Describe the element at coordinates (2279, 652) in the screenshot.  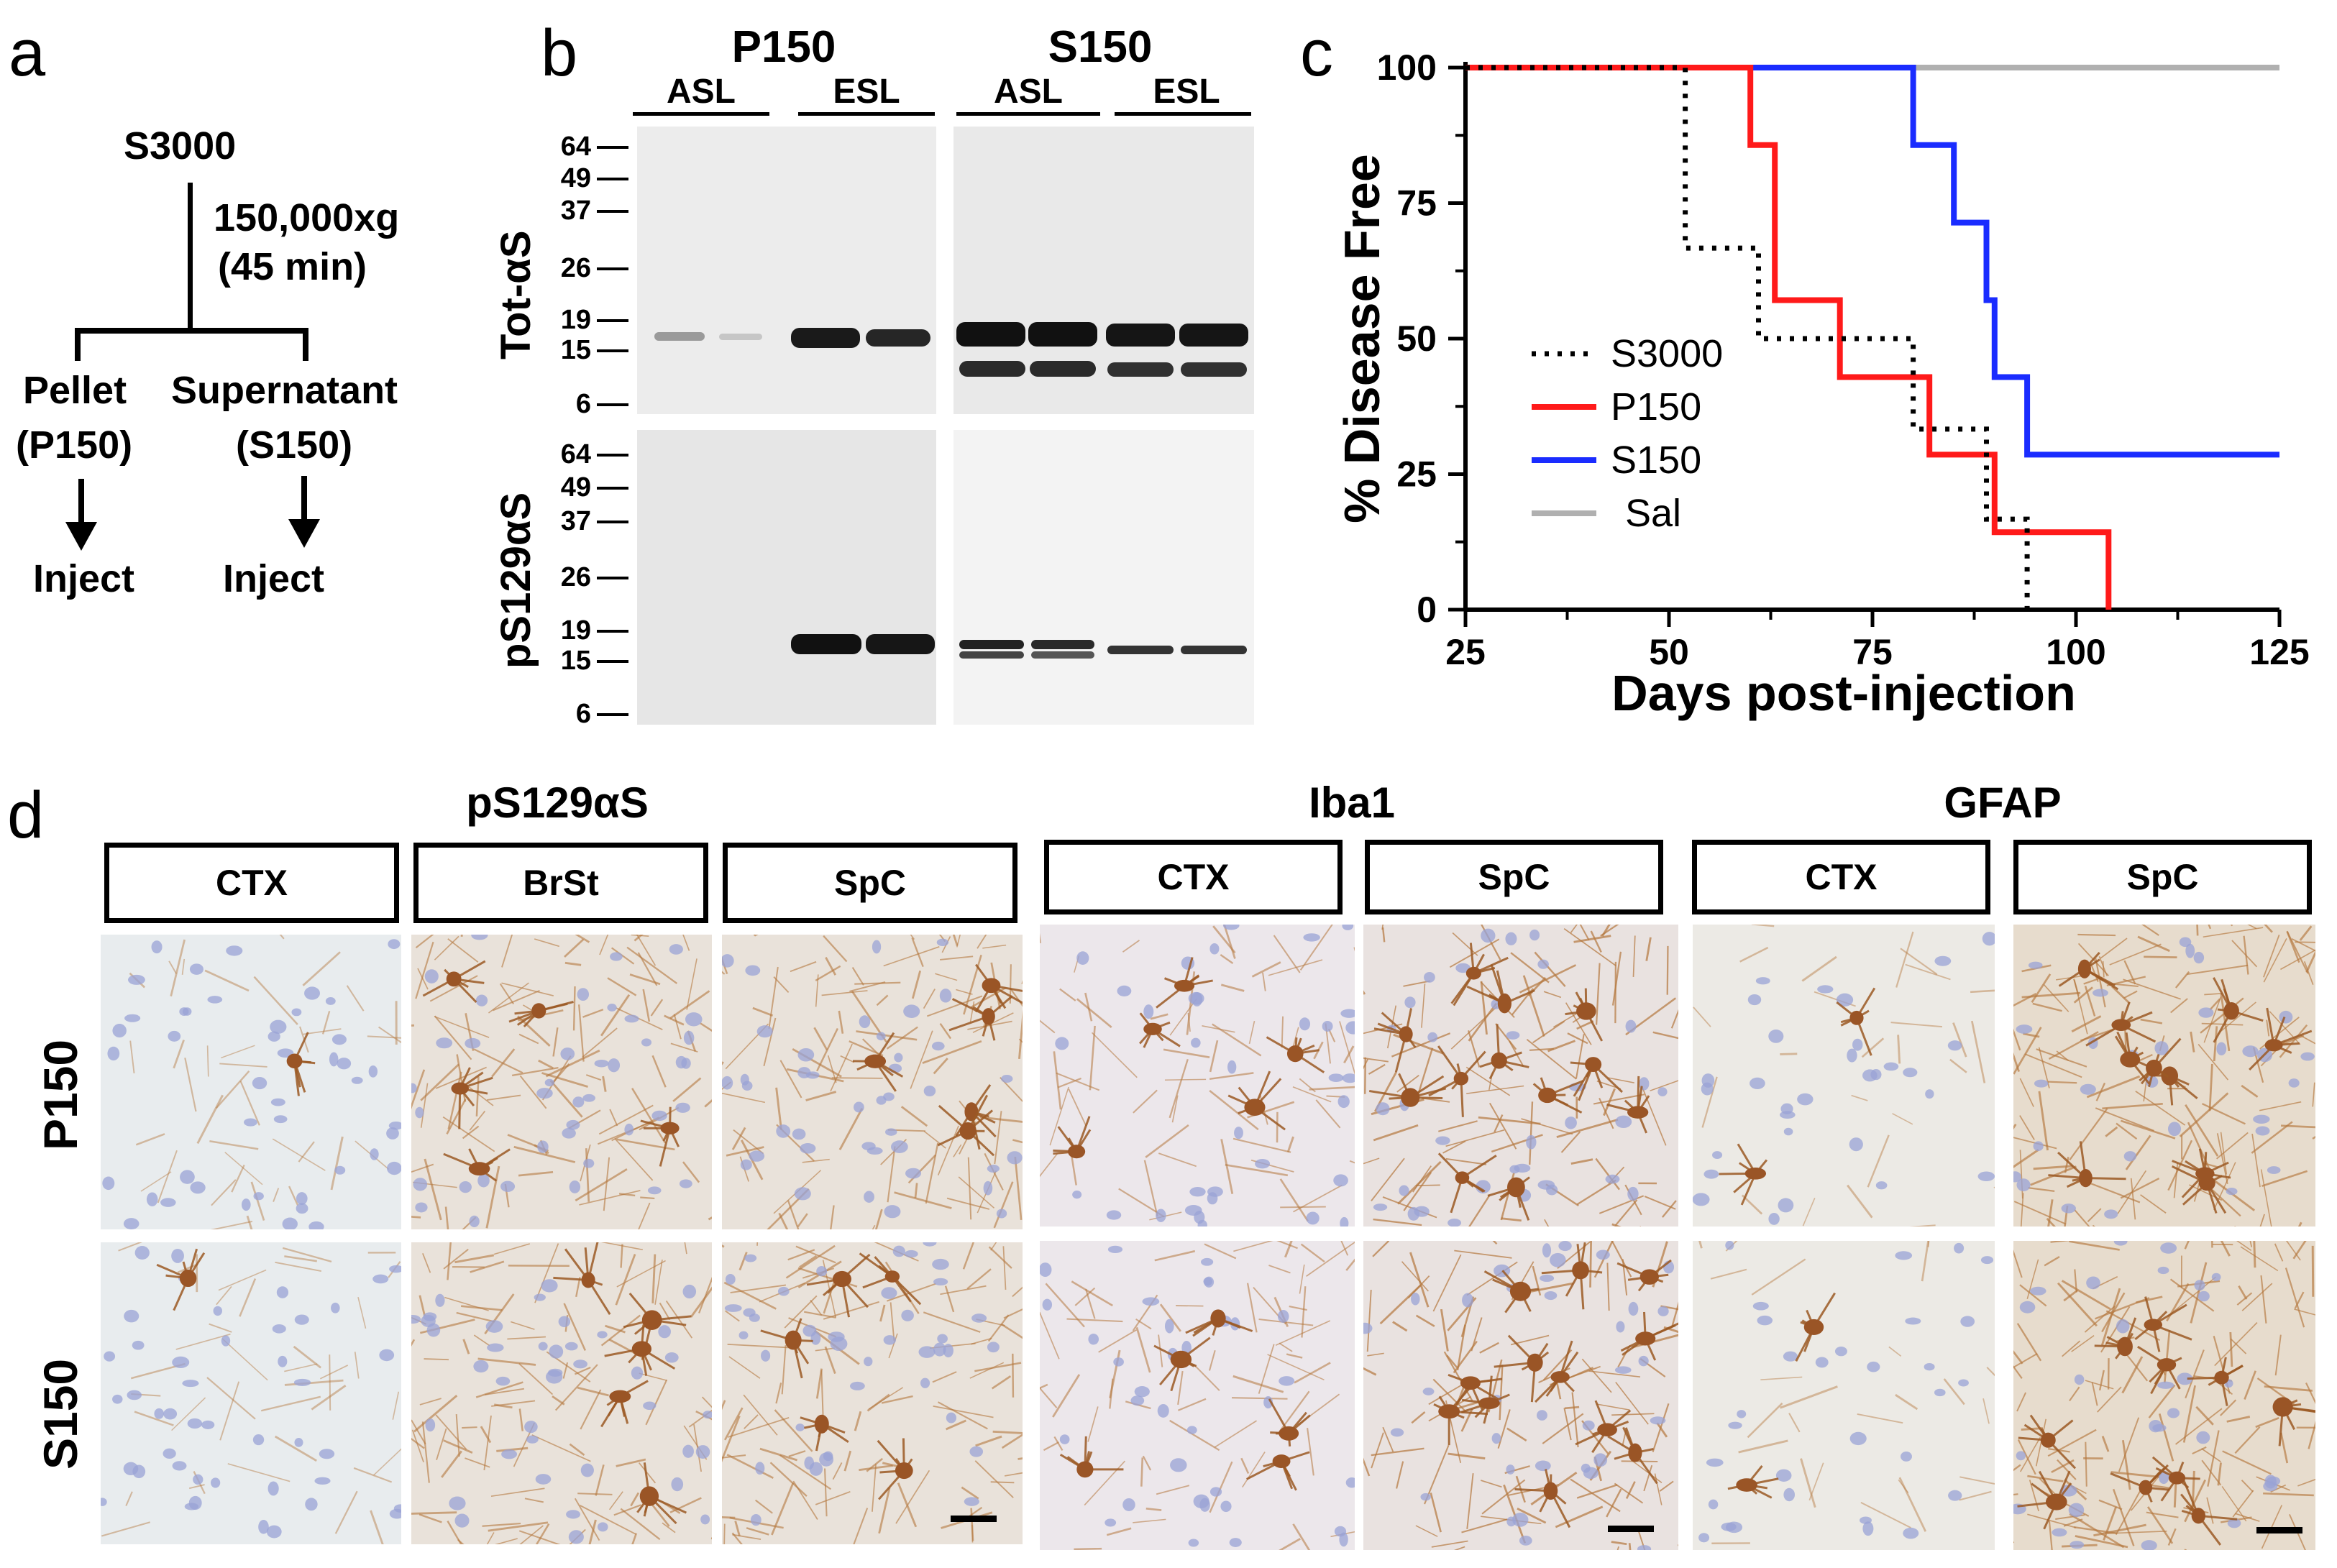
I see `x-tick-label: 125` at that location.